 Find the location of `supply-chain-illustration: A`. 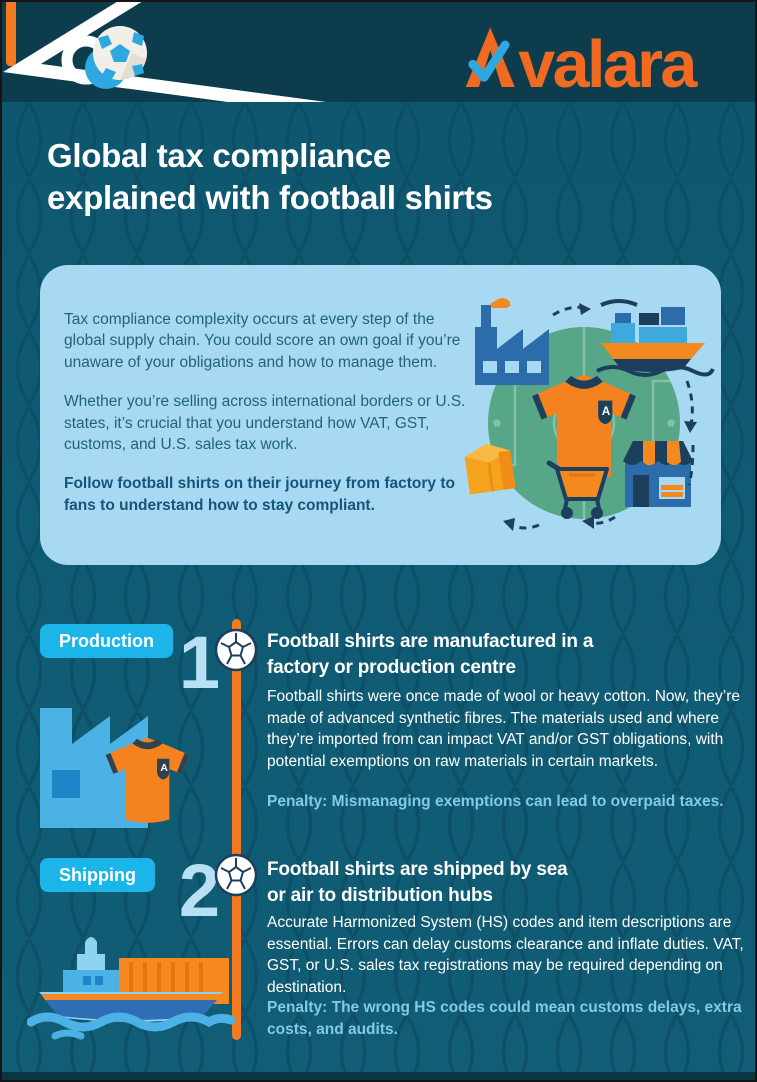

supply-chain-illustration: A is located at coordinates (589, 414).